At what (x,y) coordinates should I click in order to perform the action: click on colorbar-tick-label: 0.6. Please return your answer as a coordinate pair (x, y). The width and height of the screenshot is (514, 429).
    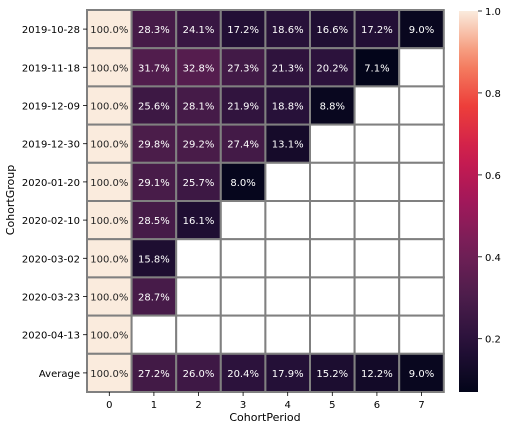
    Looking at the image, I should click on (493, 176).